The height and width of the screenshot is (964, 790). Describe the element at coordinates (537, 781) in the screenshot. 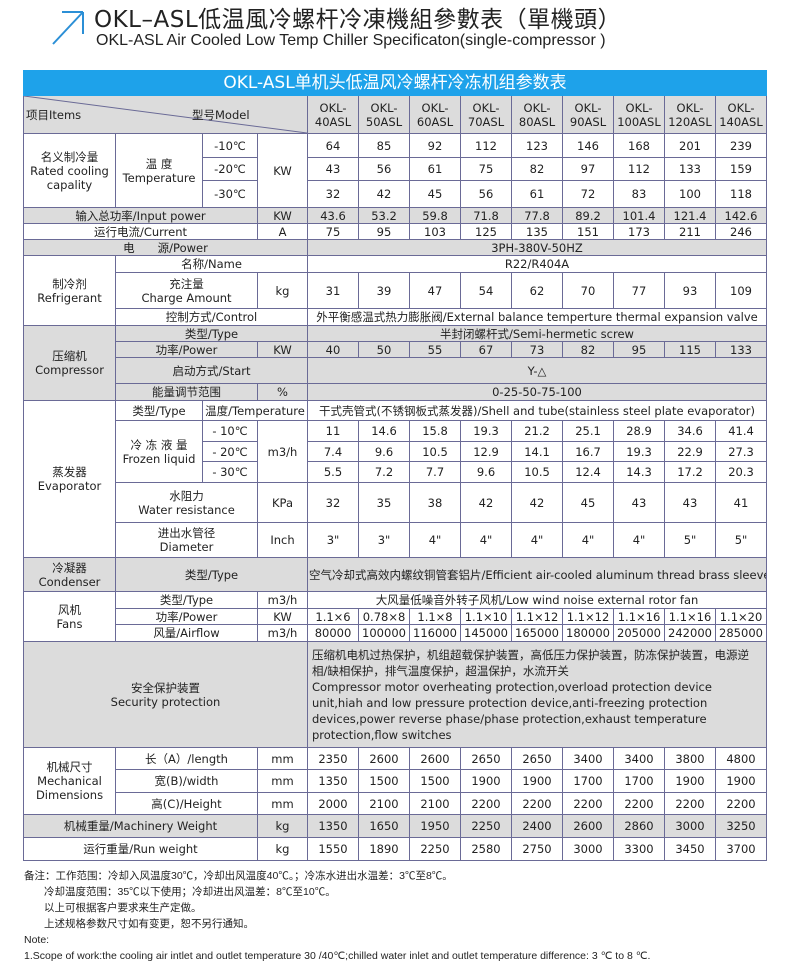

I see `value-cell: 1900` at that location.